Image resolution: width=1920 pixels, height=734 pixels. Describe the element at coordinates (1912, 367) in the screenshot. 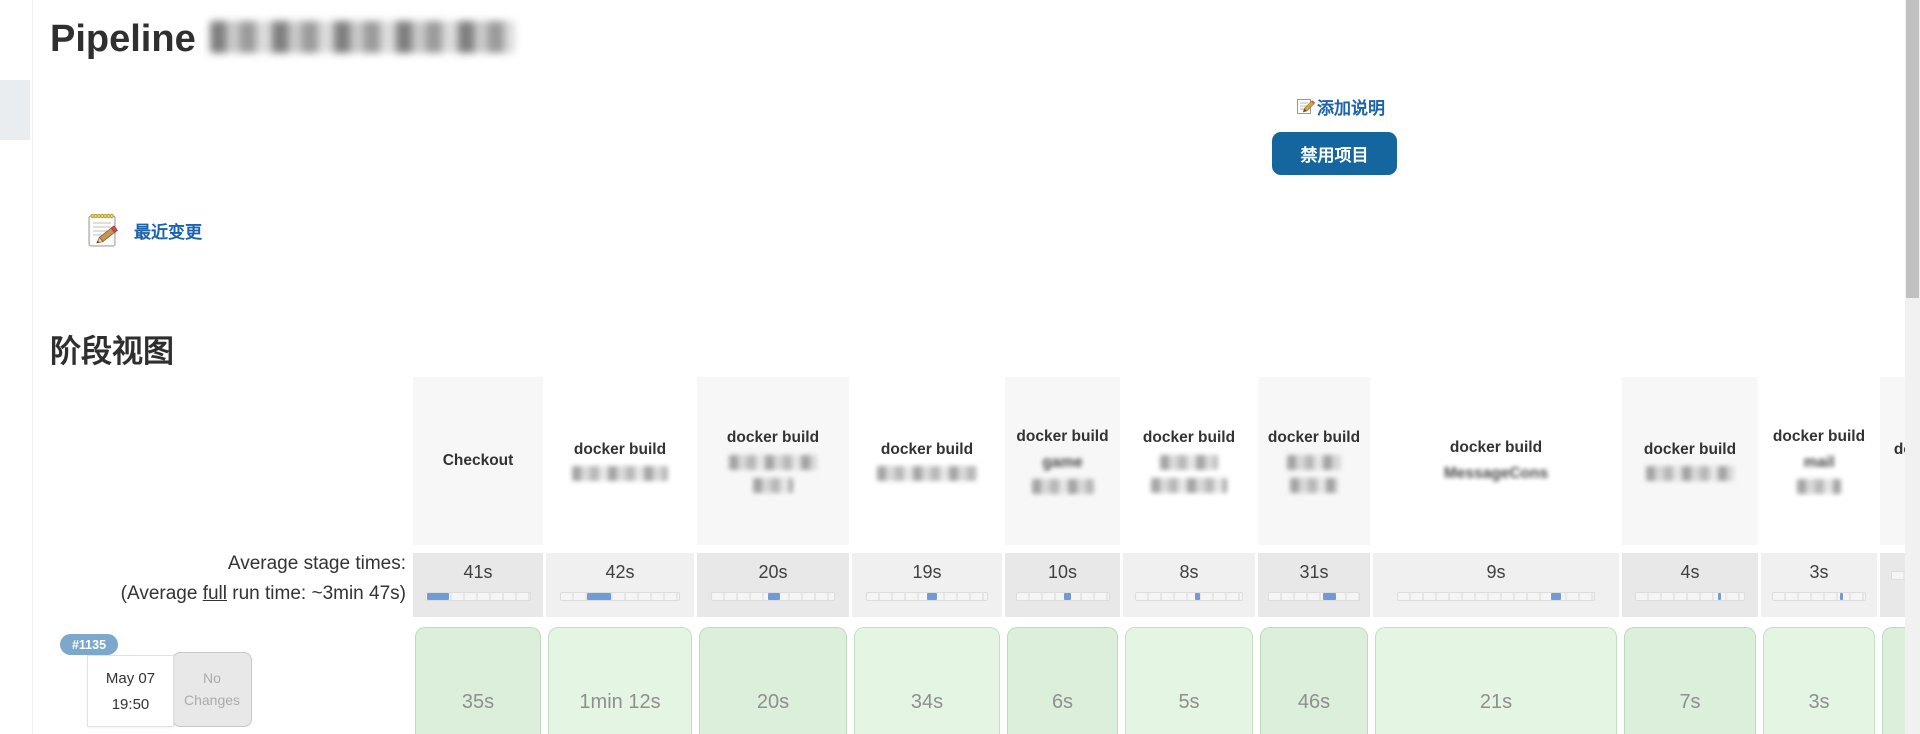

I see `vertical-scrollbar` at that location.